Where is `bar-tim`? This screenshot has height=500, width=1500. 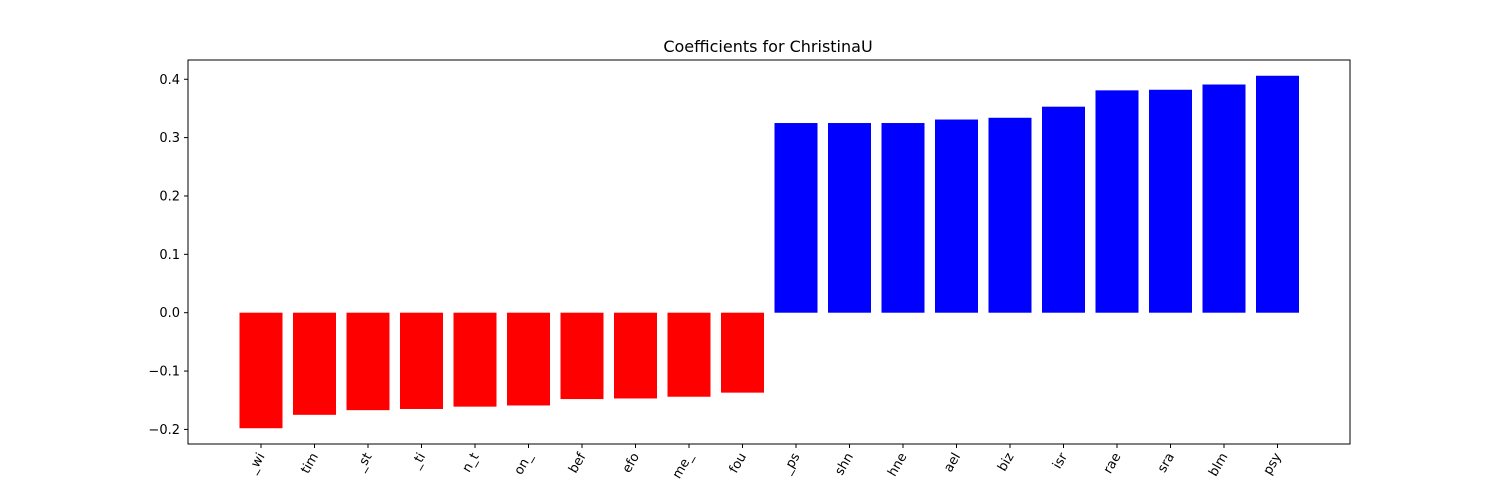 bar-tim is located at coordinates (314, 363).